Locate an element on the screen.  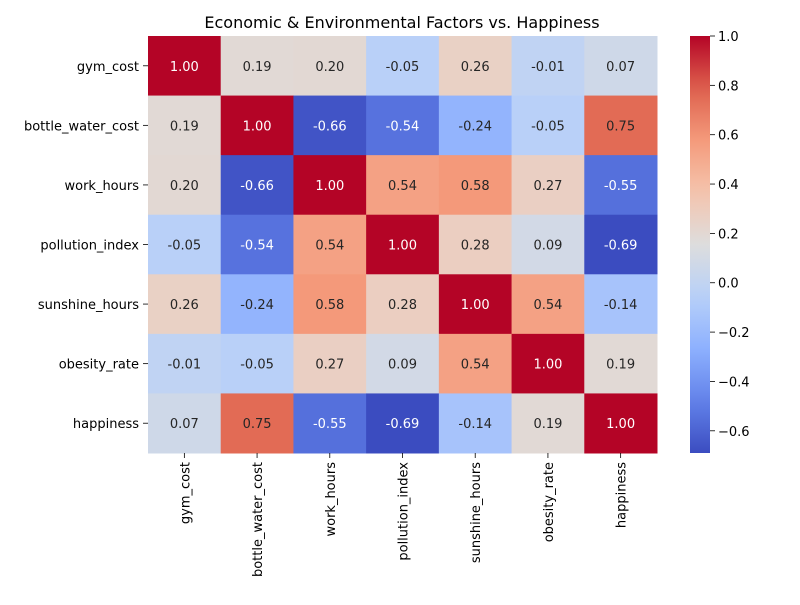
heatmap-cell-work_hours-work_hours is located at coordinates (330, 185).